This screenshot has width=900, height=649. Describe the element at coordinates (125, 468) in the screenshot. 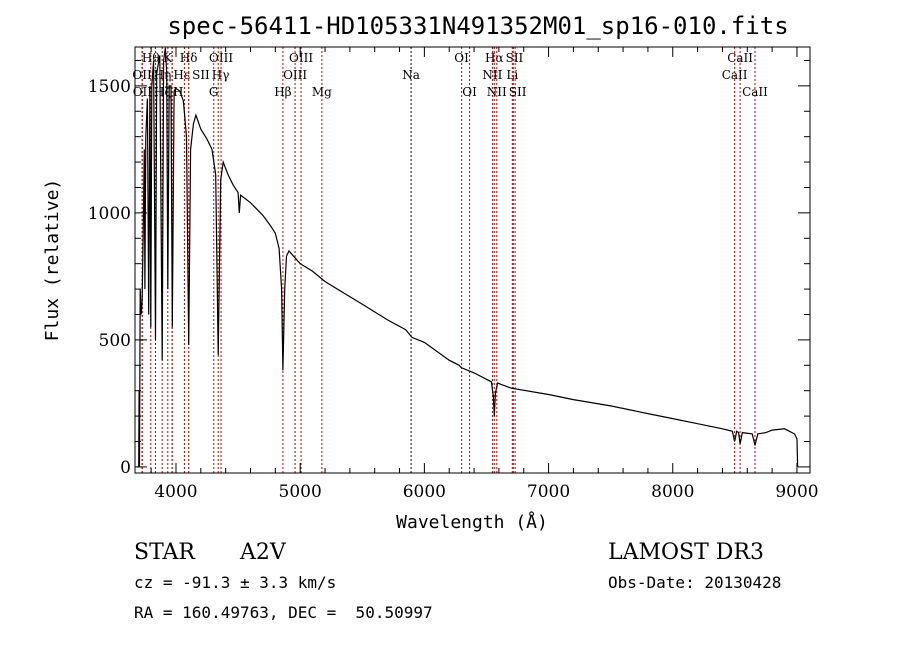

I see `y-tick-label: 0` at that location.